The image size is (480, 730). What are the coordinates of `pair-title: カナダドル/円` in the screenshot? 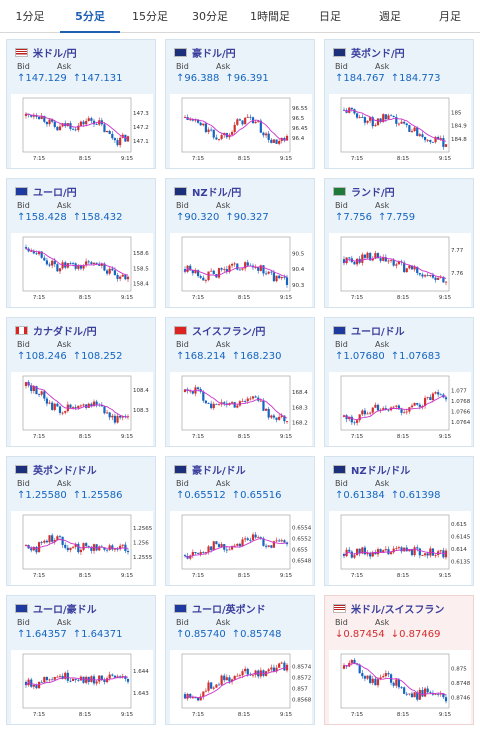 It's located at (81, 328).